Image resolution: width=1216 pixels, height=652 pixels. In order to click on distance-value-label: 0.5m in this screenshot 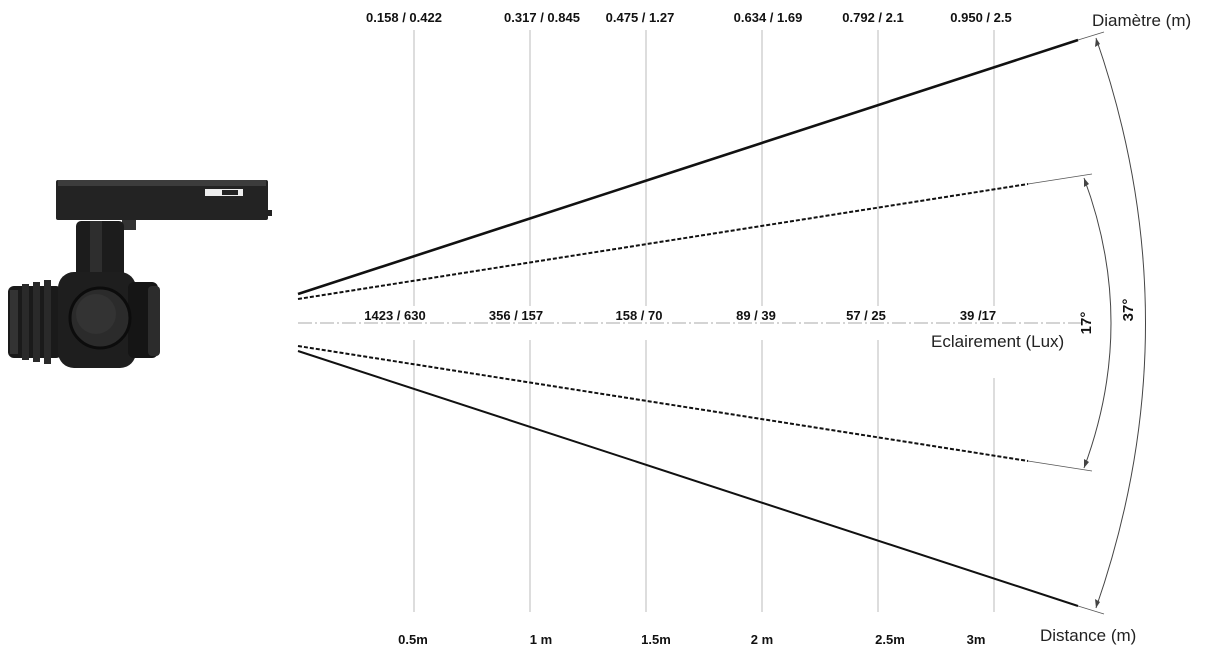, I will do `click(413, 639)`.